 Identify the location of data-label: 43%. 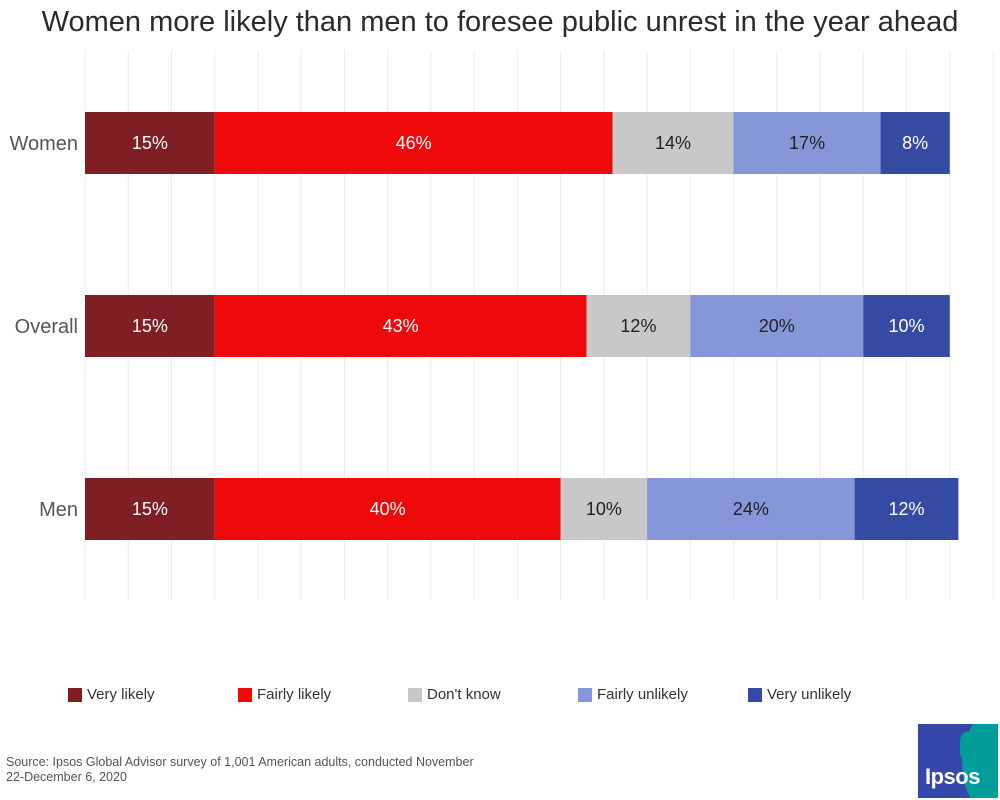
(401, 326).